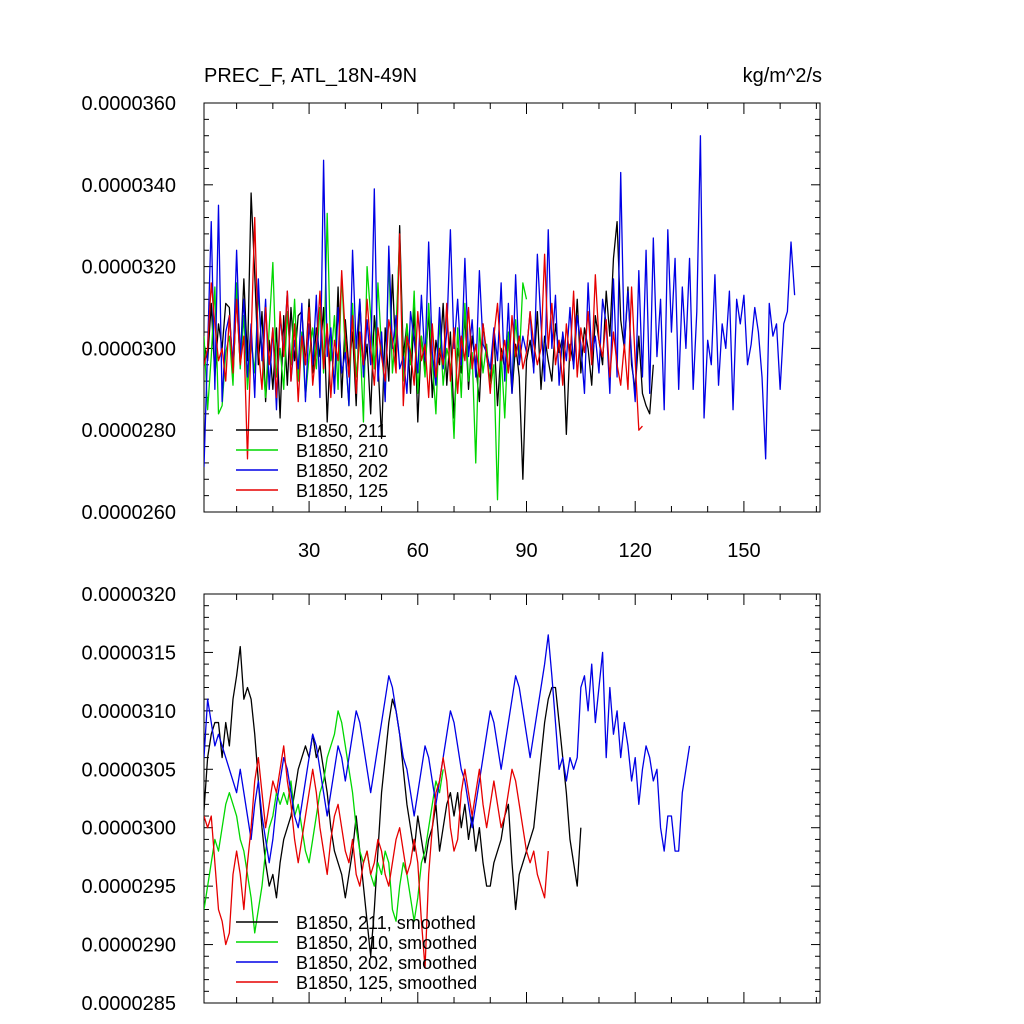  Describe the element at coordinates (128, 1004) in the screenshot. I see `y-tick-label: 0.0000285` at that location.